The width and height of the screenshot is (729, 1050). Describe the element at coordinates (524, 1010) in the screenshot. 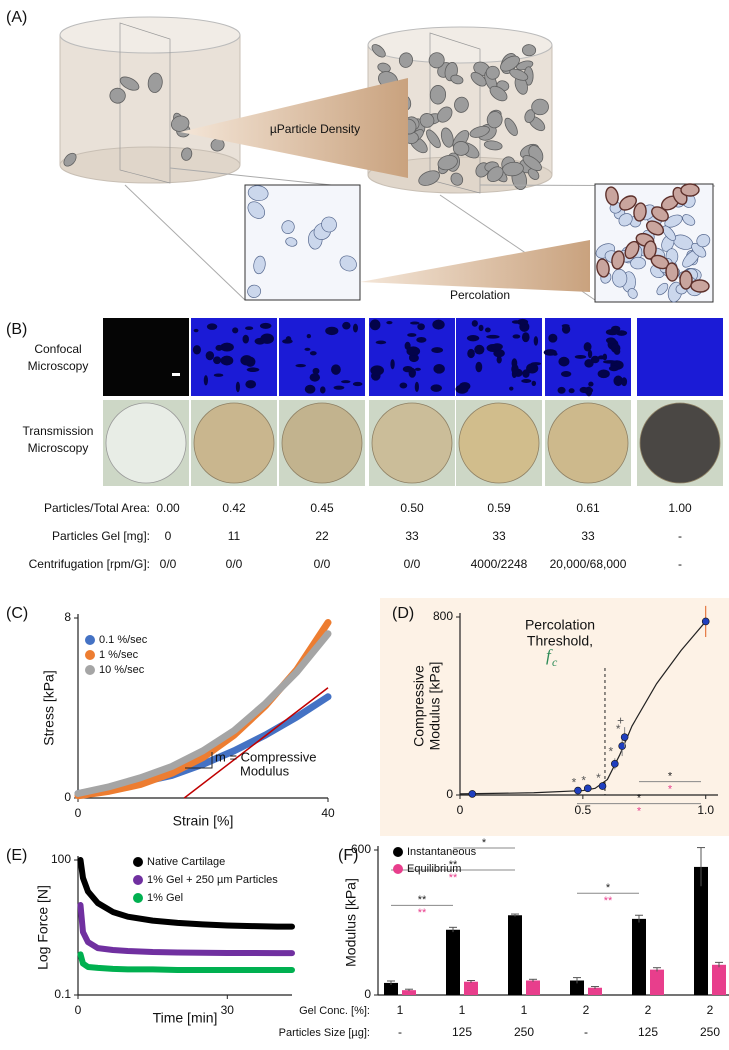

I see `x-row-value: 1` at that location.